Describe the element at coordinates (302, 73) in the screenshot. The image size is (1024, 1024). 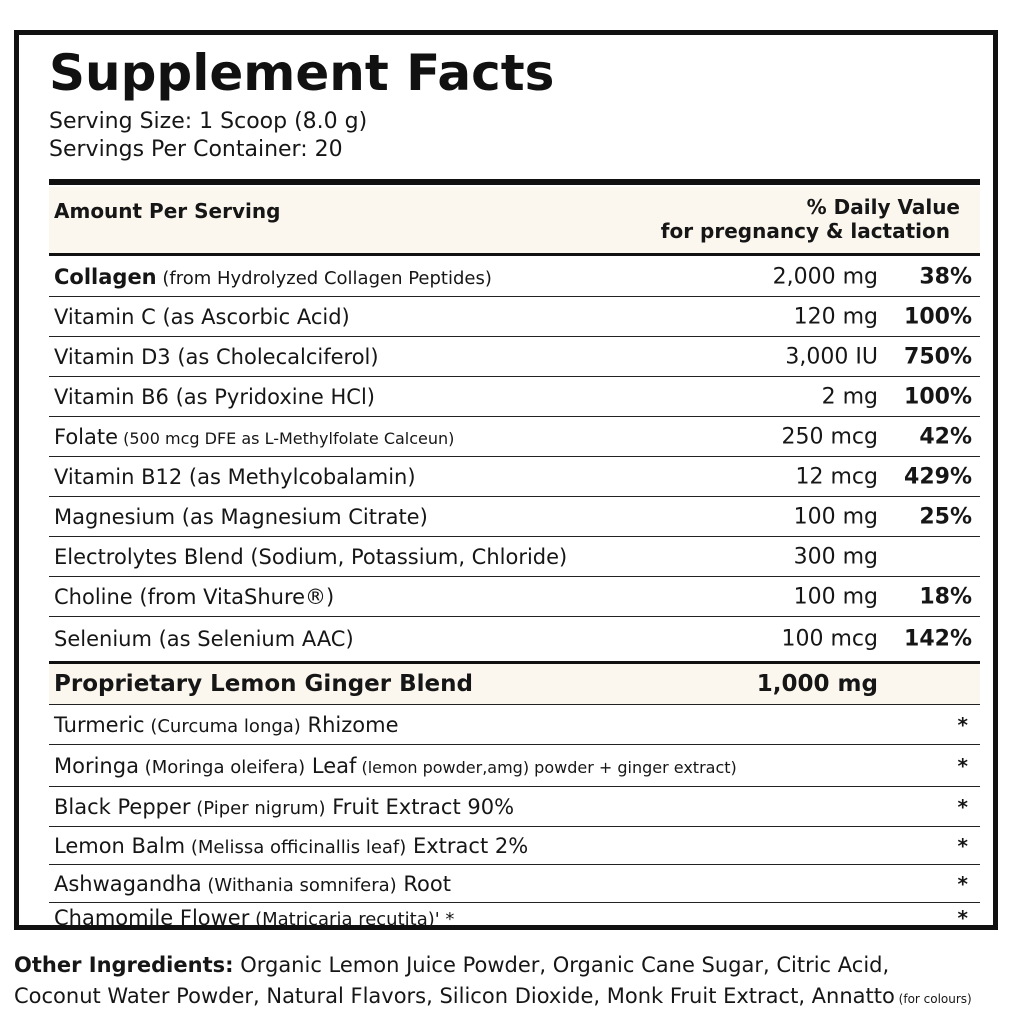
I see `panel-title: Supplement Facts` at that location.